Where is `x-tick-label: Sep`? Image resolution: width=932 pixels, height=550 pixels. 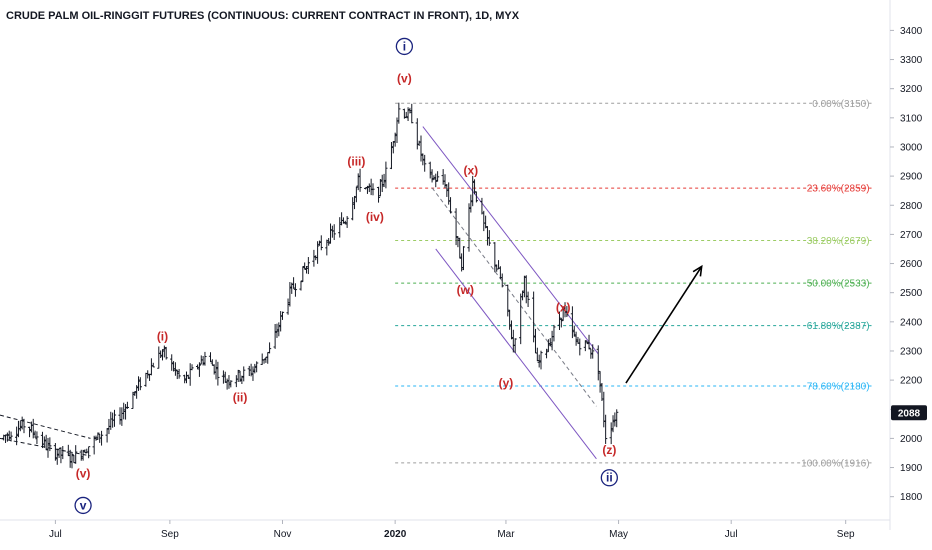
x-tick-label: Sep is located at coordinates (846, 534).